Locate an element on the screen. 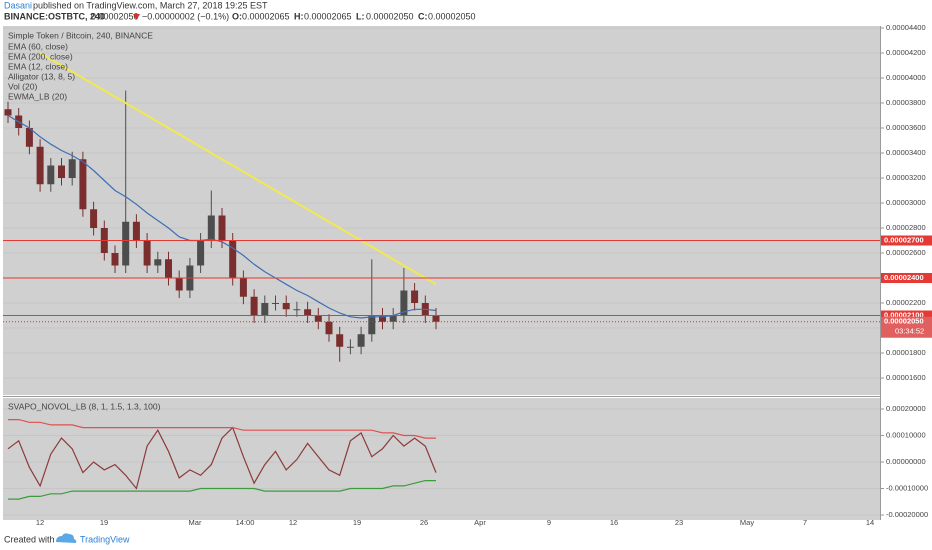  y-tick-label: 0.00000000 is located at coordinates (906, 461).